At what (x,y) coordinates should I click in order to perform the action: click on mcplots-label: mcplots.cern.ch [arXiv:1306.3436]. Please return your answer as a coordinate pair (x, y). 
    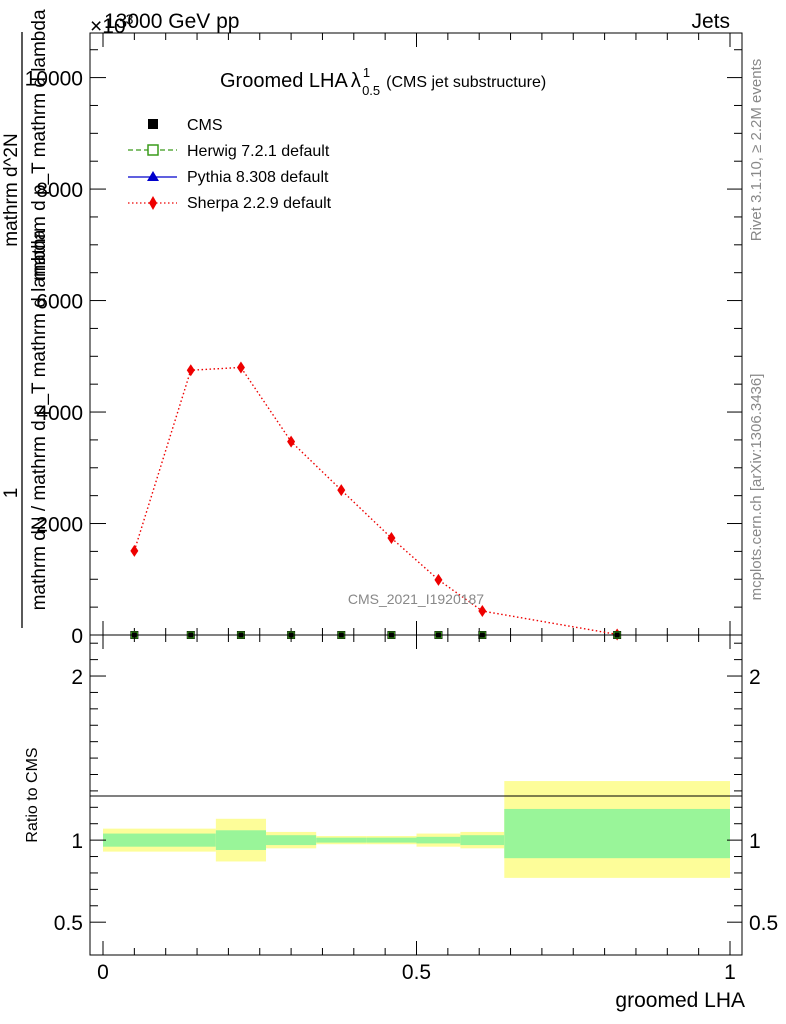
    Looking at the image, I should click on (756, 487).